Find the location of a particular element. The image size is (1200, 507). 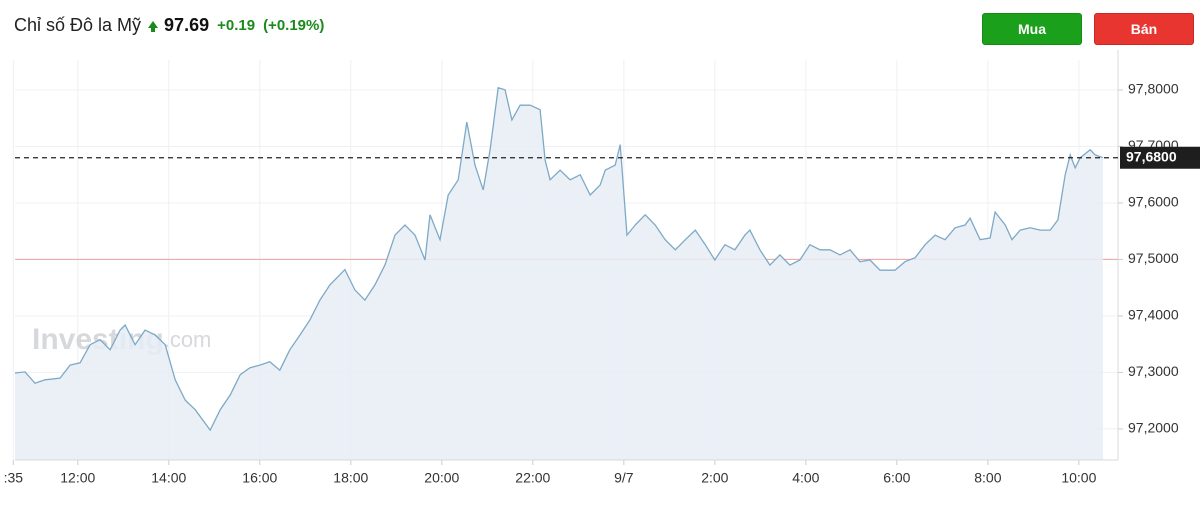

current-value-box is located at coordinates (1160, 157).